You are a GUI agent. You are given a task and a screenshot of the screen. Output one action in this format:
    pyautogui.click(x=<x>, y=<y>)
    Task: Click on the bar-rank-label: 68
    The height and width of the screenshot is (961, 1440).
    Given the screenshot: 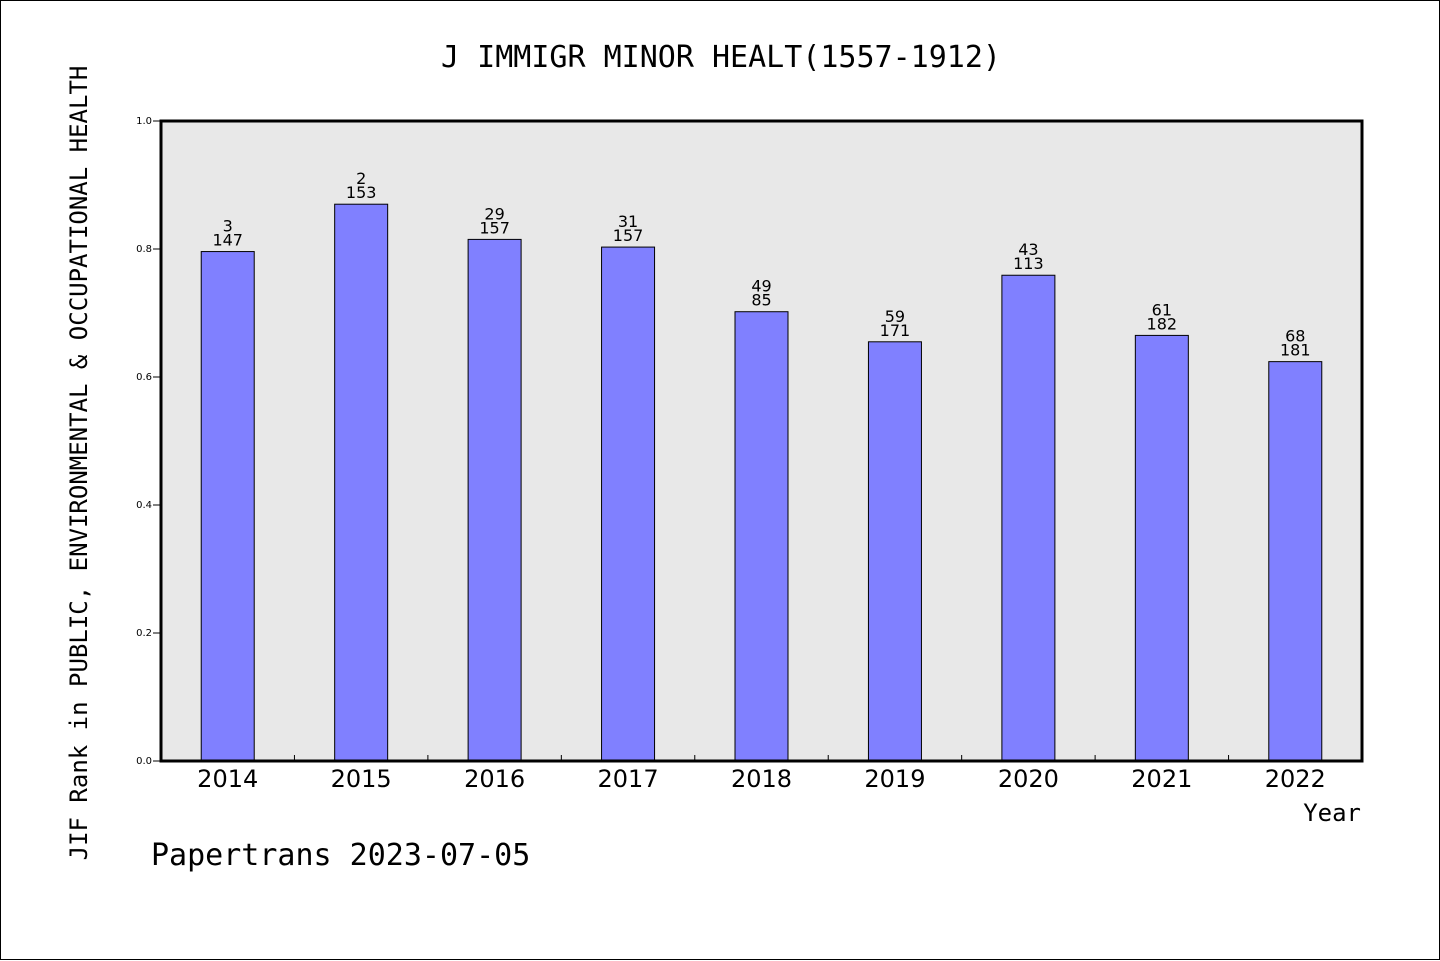 What is the action you would take?
    pyautogui.click(x=1295, y=336)
    